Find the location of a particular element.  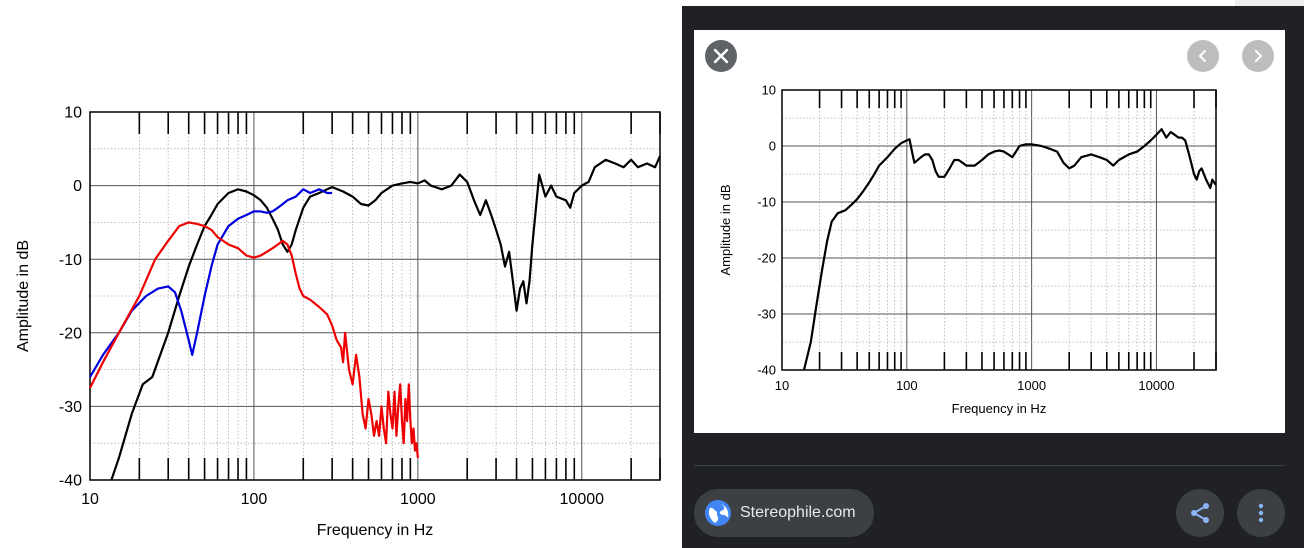

more-options-button is located at coordinates (1261, 513).